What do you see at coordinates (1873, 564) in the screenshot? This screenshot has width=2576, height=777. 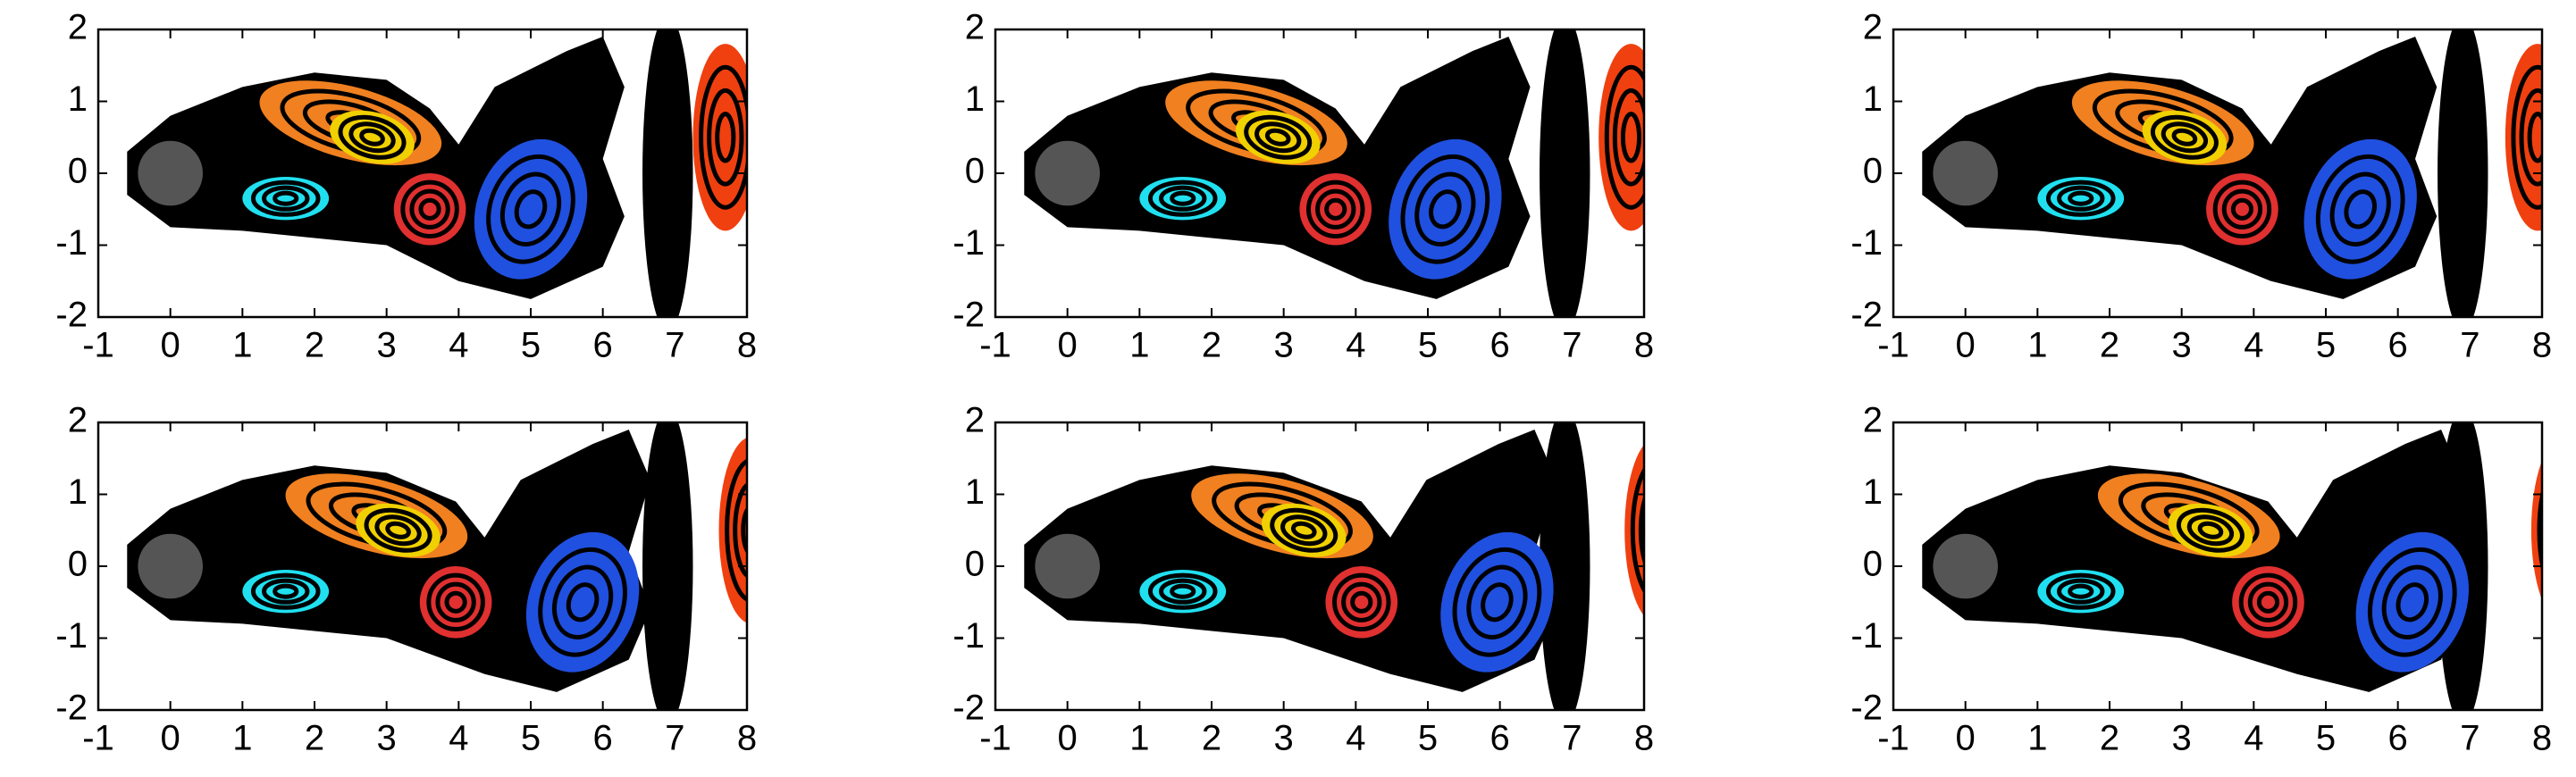 I see `y-tick-label: 0` at bounding box center [1873, 564].